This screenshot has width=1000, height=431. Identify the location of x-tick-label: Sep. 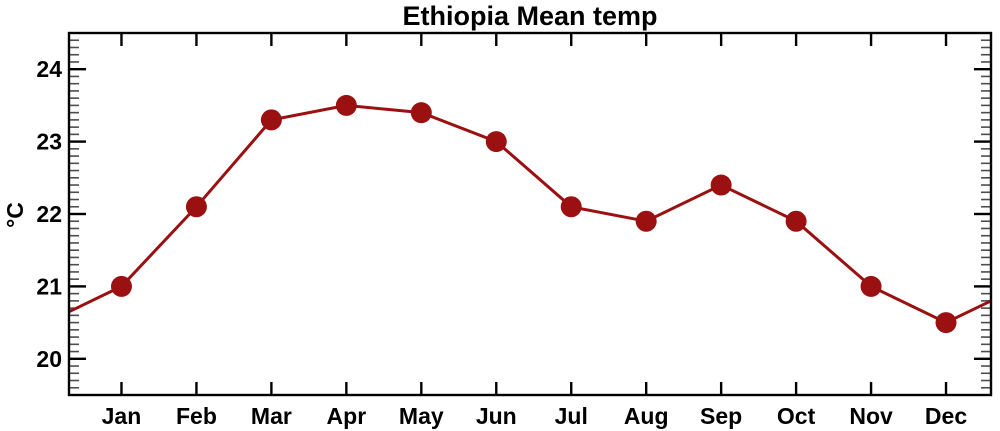
(721, 416).